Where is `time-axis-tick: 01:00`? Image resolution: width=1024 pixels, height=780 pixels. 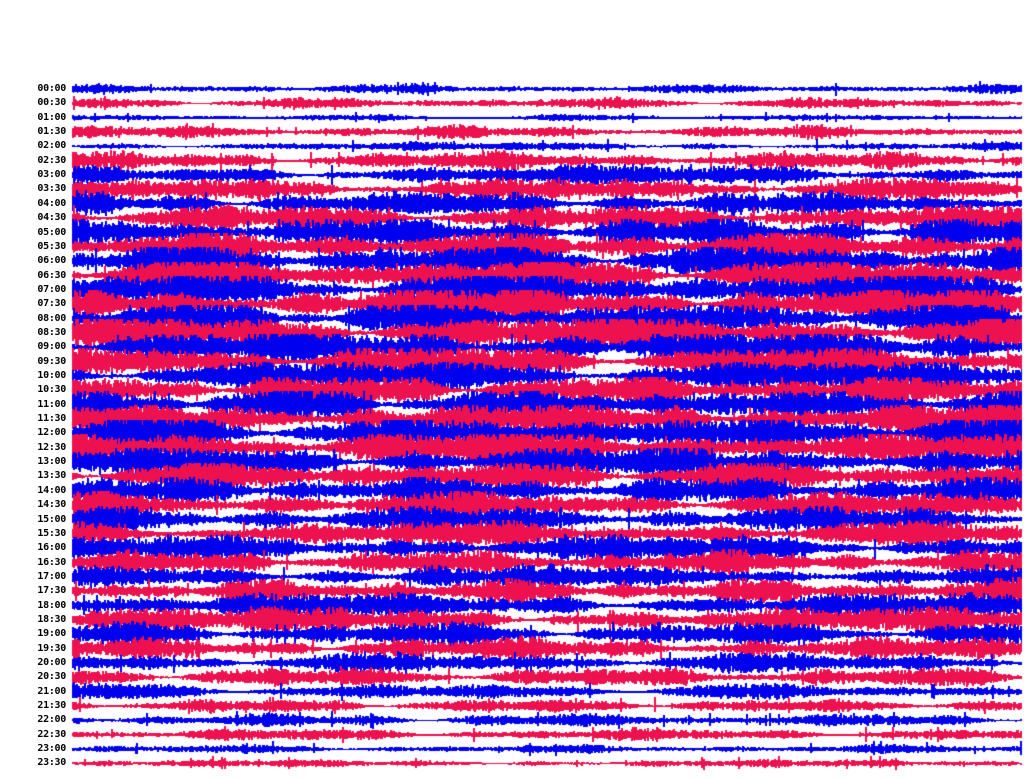
time-axis-tick: 01:00 is located at coordinates (51, 117).